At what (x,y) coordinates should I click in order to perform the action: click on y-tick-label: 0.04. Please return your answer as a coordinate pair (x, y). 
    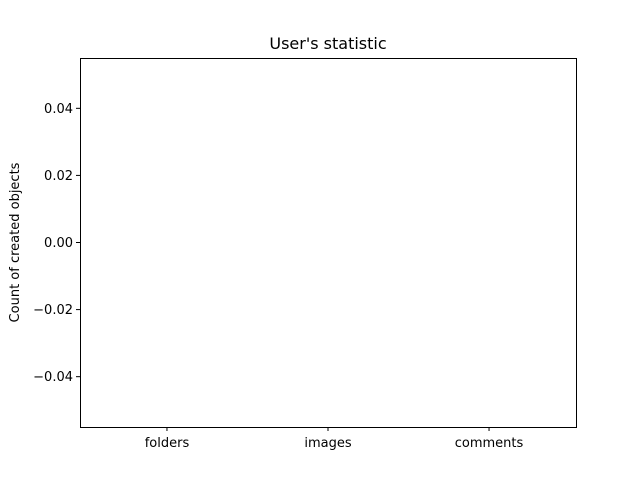
    Looking at the image, I should click on (58, 109).